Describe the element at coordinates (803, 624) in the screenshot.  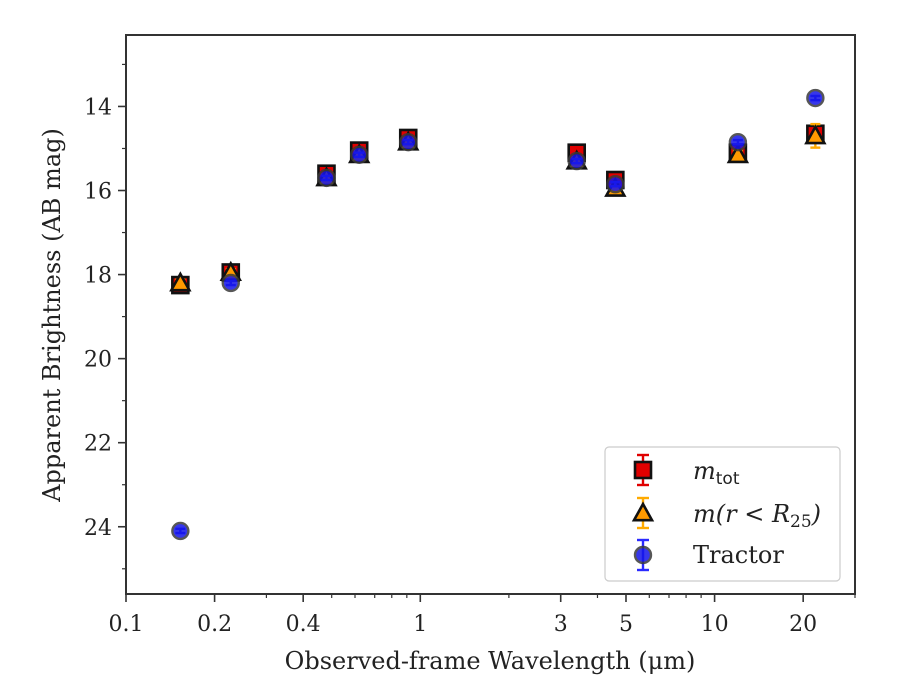
I see `x-tick-label-7: 20` at that location.